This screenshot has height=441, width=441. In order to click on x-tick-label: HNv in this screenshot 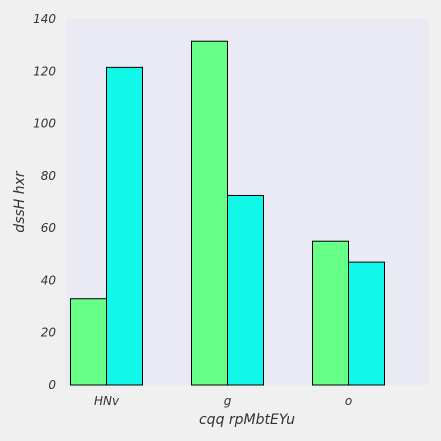, I will do `click(107, 401)`.